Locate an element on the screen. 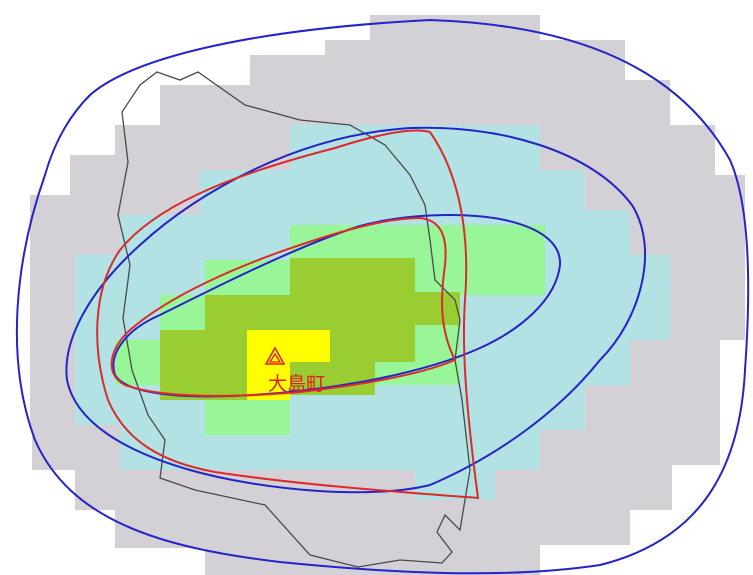 The image size is (753, 575). town-label: 大島町 is located at coordinates (296, 384).